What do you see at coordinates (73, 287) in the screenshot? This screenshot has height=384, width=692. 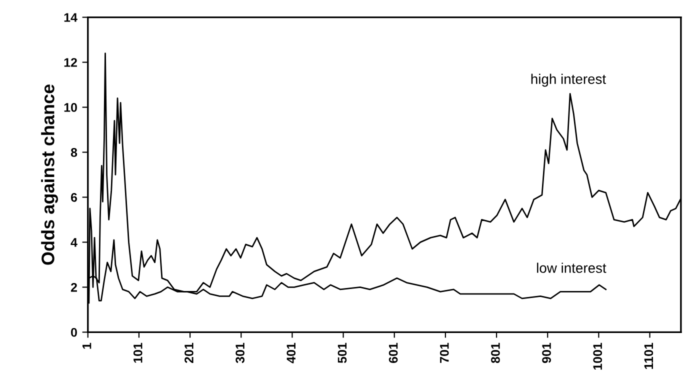 I see `y-tick-label: 2` at bounding box center [73, 287].